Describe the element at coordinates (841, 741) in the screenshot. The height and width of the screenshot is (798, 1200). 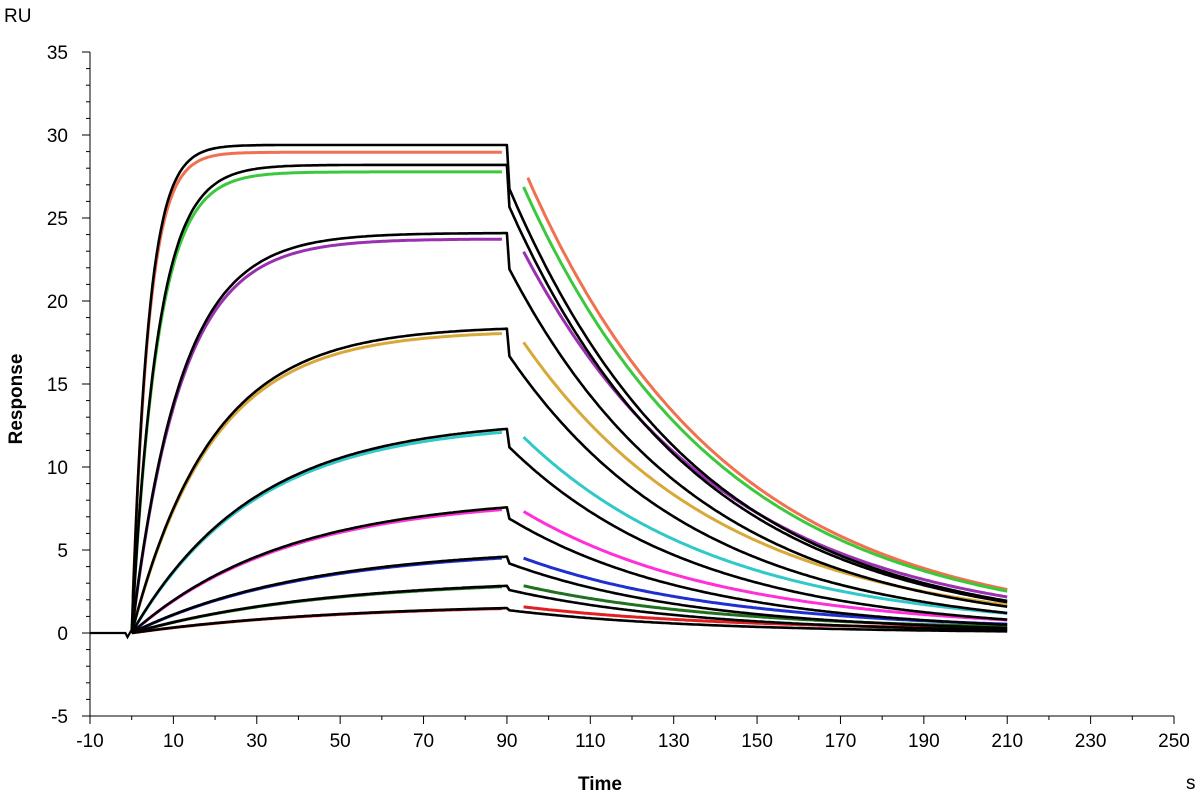
I see `x-tick-label: 170` at that location.